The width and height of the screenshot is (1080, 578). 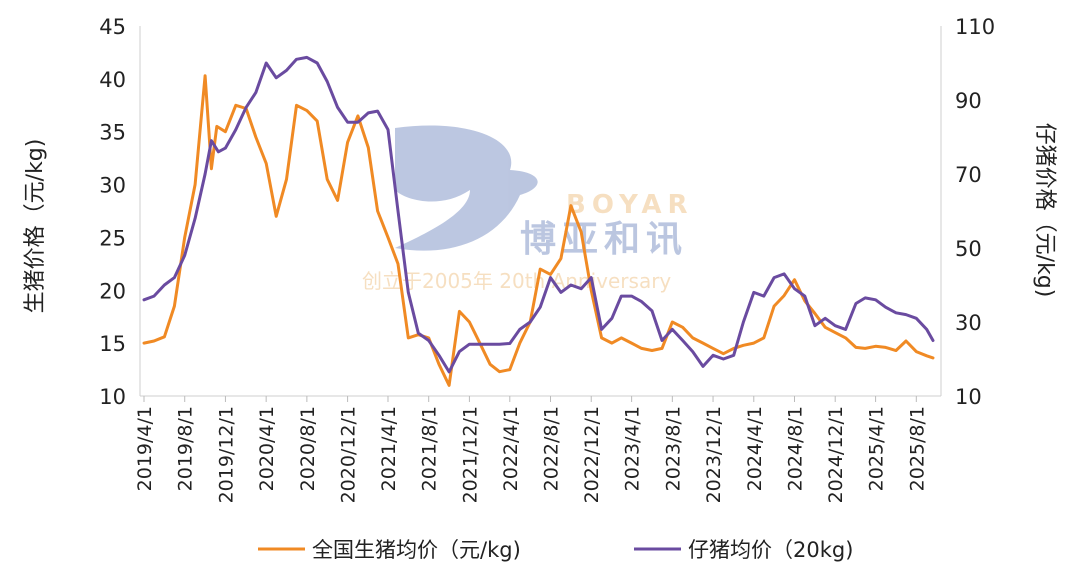 What do you see at coordinates (795, 448) in the screenshot?
I see `x-tick-label: 2024/8/1` at bounding box center [795, 448].